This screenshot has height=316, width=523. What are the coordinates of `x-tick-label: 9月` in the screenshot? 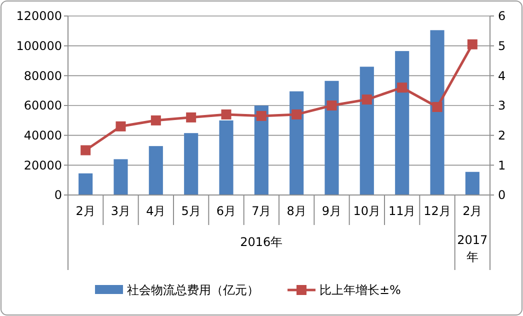 It's located at (332, 211).